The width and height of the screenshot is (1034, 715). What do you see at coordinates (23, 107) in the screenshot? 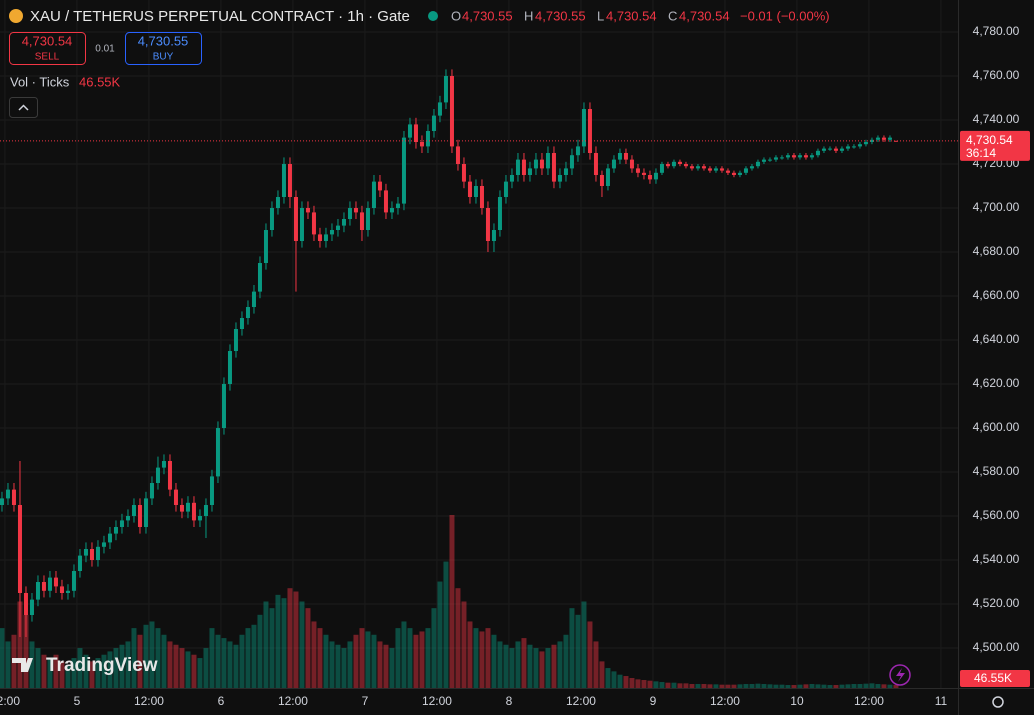
I see `collapse-button` at bounding box center [23, 107].